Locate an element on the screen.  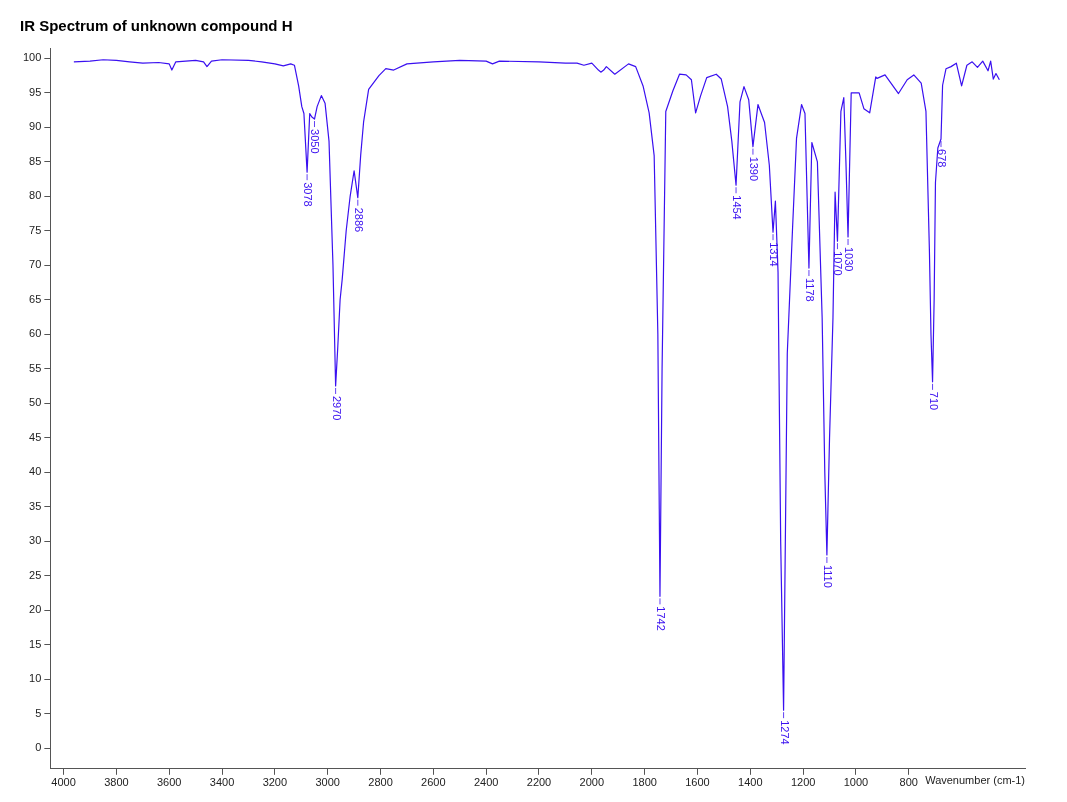
x-tick-label: 3800 is located at coordinates (116, 782).